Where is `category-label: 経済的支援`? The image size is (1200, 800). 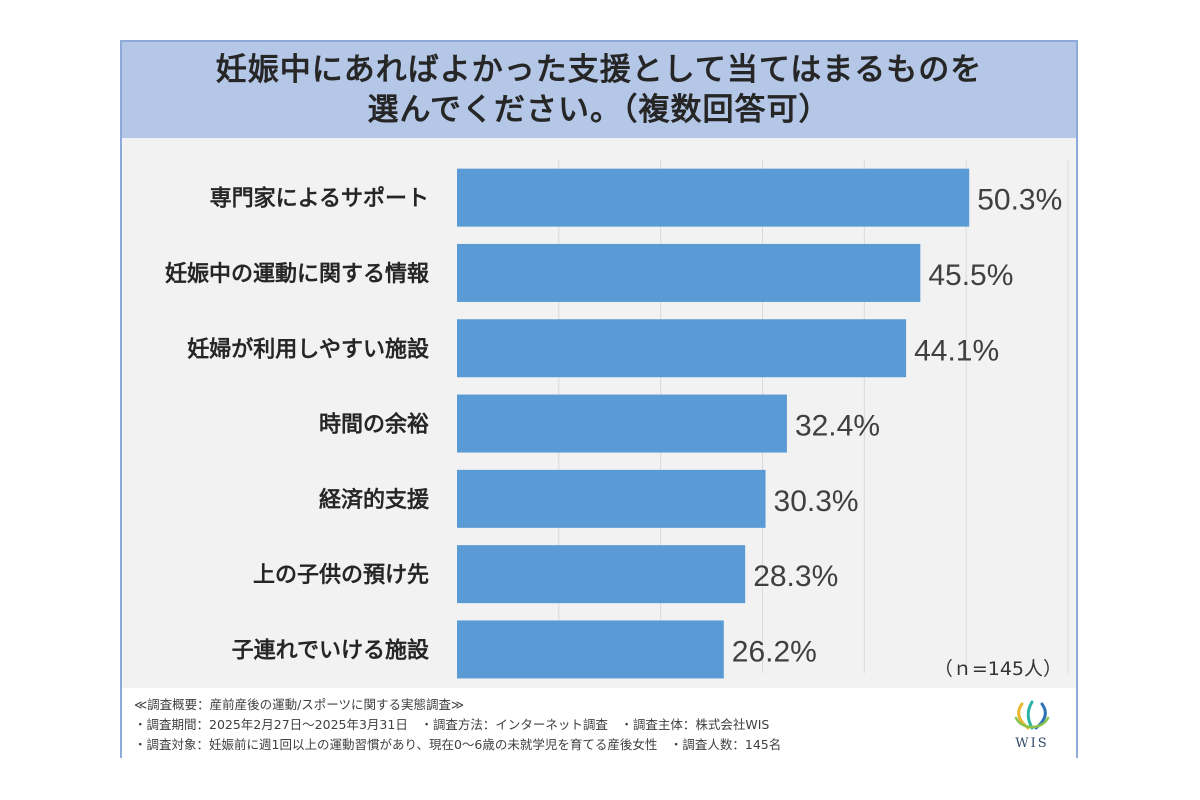
category-label: 経済的支援 is located at coordinates (374, 500).